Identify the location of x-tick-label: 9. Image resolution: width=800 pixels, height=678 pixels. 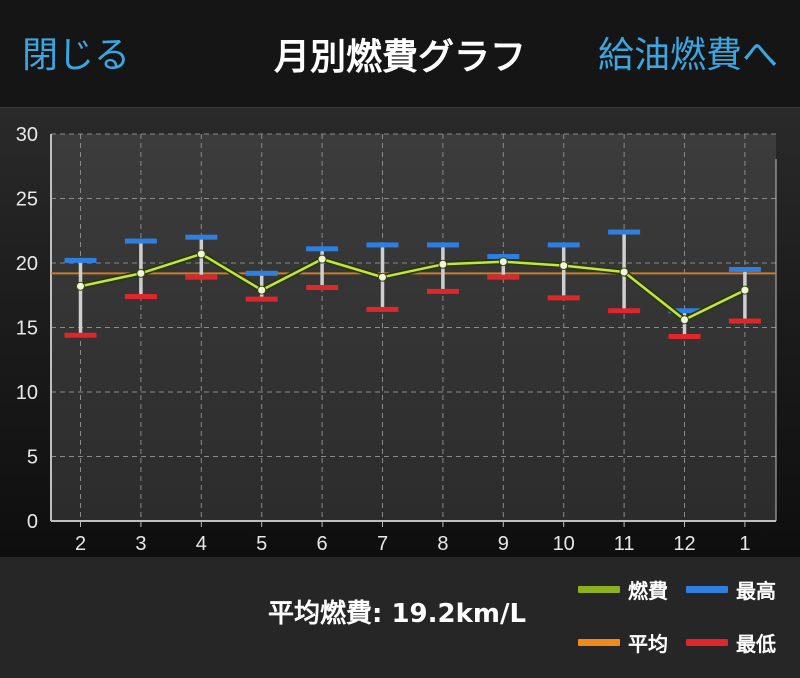
(503, 544).